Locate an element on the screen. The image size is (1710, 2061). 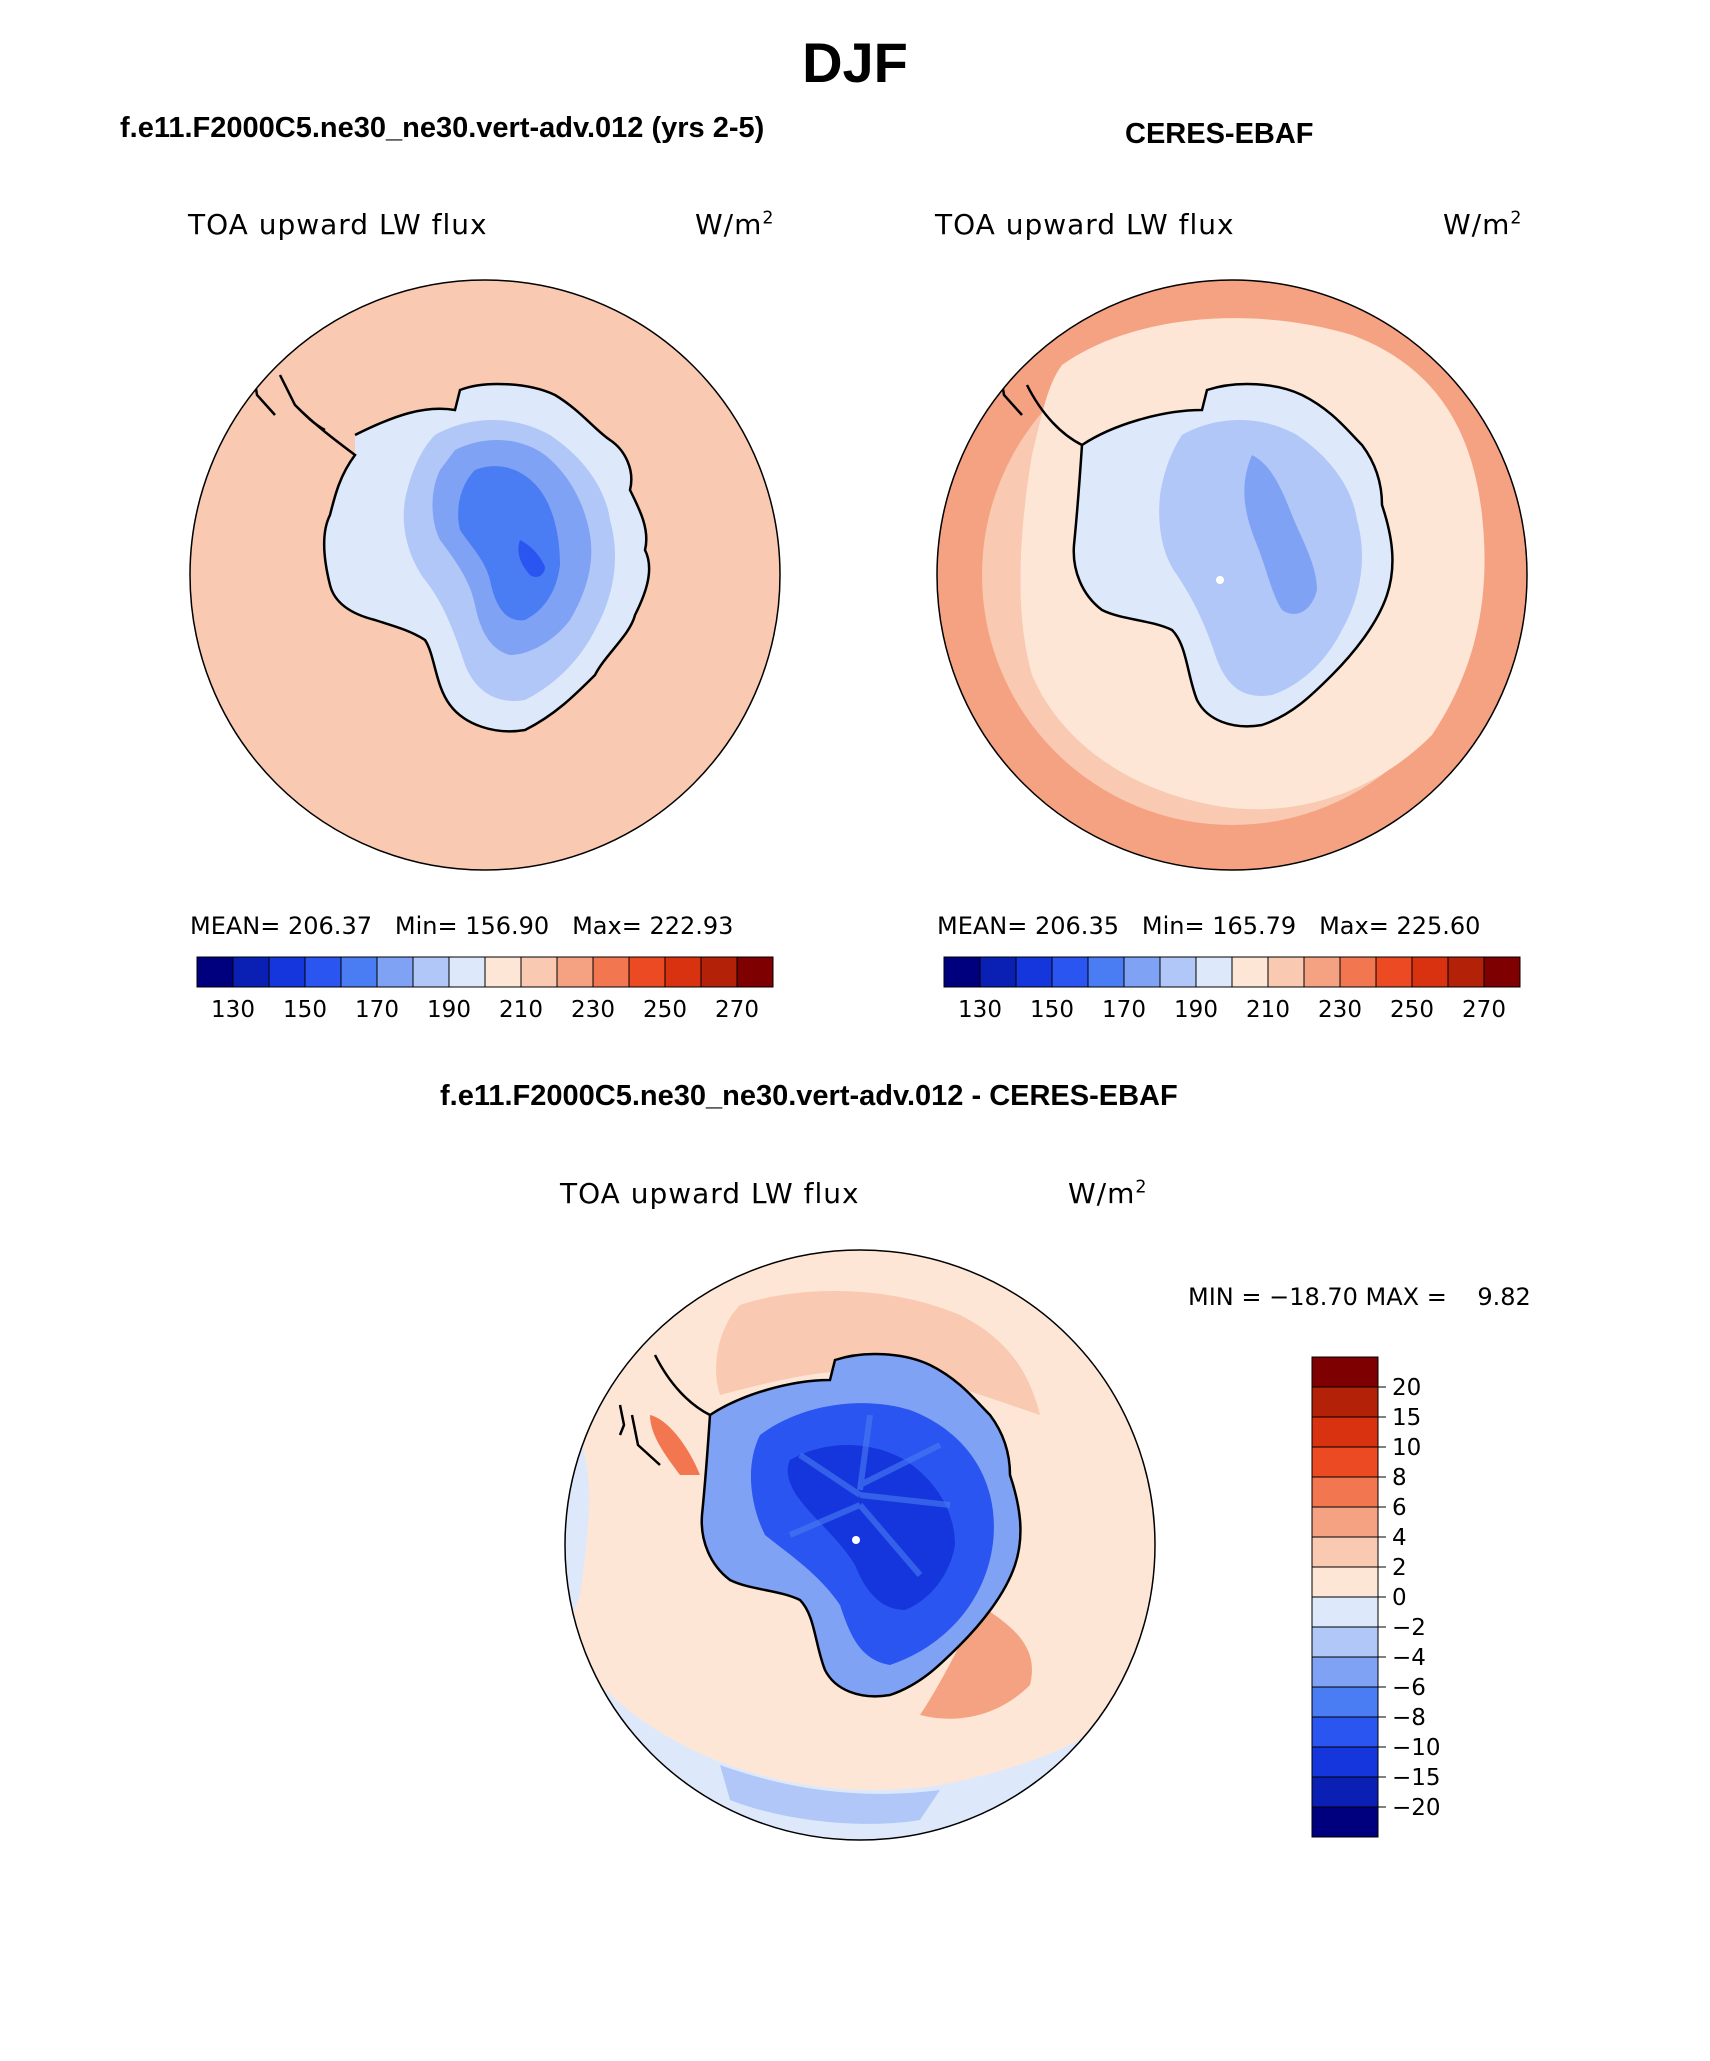
figure-title: DJF is located at coordinates (855, 62).